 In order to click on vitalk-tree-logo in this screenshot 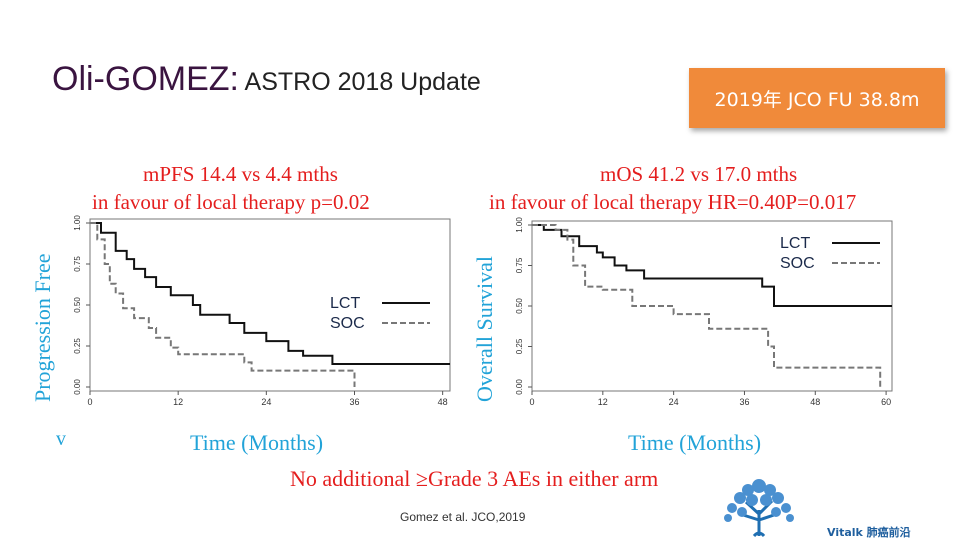, I will do `click(759, 508)`.